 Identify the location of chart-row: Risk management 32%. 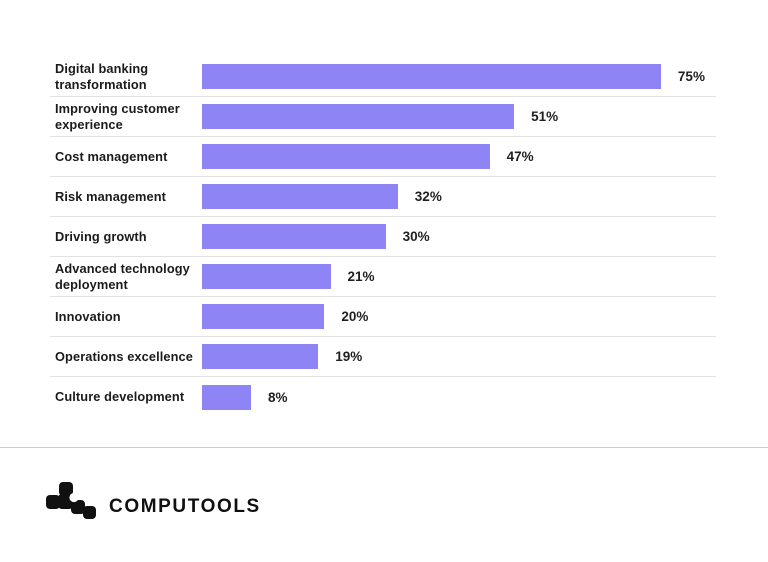
(383, 197).